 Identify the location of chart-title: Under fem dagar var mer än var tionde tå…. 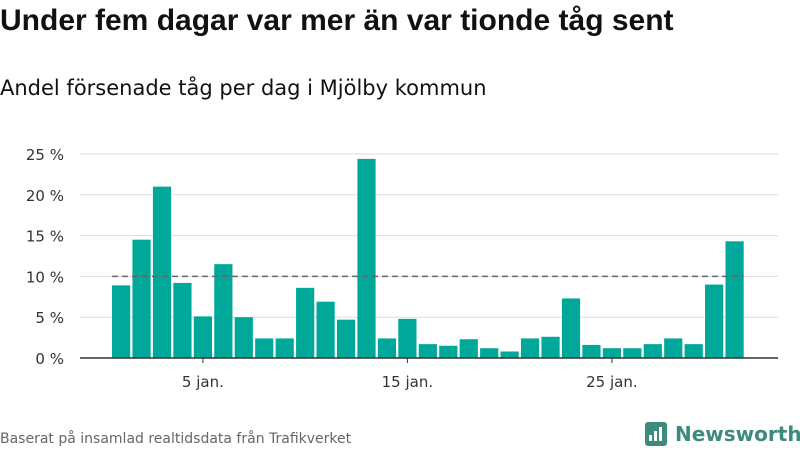
(337, 20).